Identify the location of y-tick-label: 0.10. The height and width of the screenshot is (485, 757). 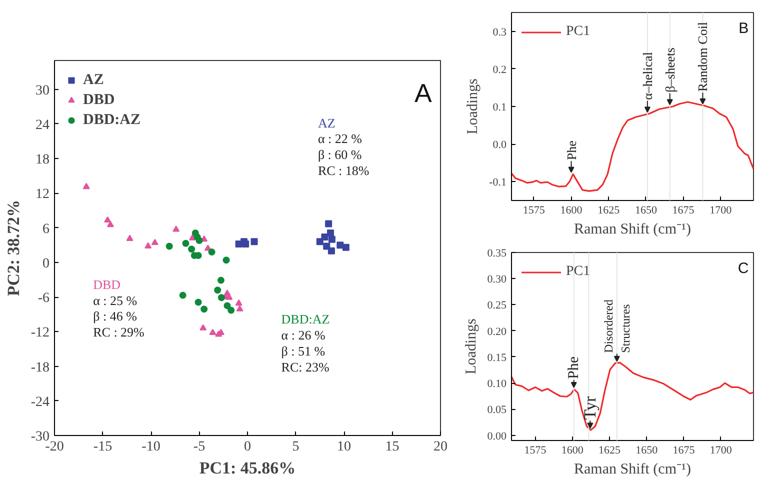
(497, 384).